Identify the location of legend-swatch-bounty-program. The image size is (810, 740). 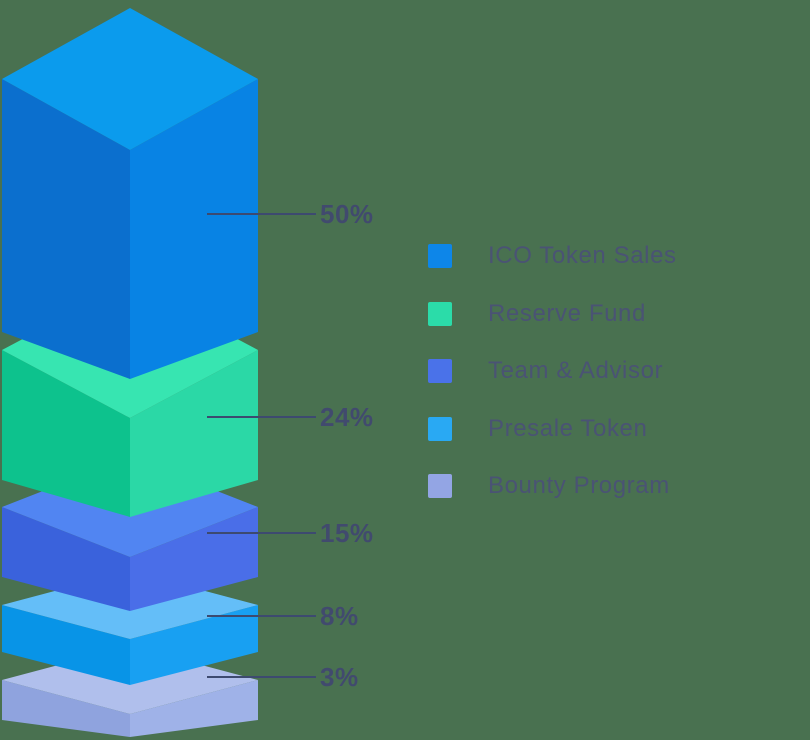
(440, 486).